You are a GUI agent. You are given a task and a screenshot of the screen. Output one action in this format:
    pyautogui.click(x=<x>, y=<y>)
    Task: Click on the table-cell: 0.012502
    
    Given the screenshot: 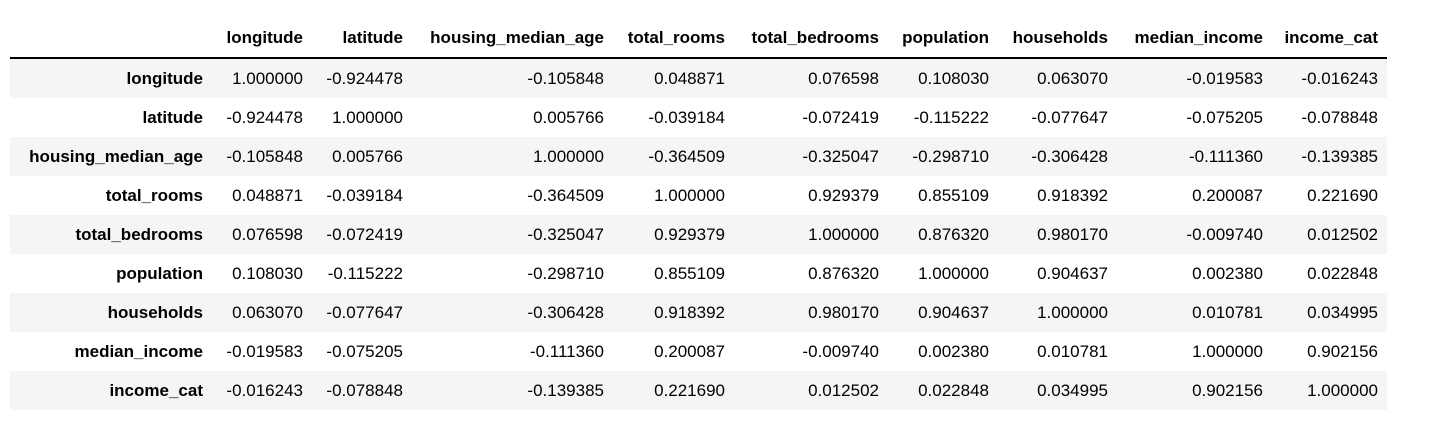 What is the action you would take?
    pyautogui.click(x=843, y=390)
    